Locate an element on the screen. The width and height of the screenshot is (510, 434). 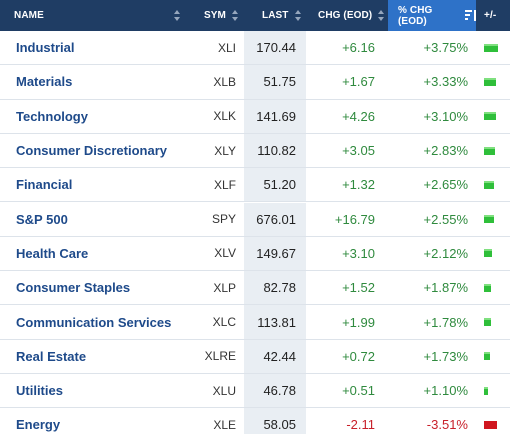
table-header: NAME SYM LAST CHG (EOD) % CHG (EOD) +/- is located at coordinates (255, 15).